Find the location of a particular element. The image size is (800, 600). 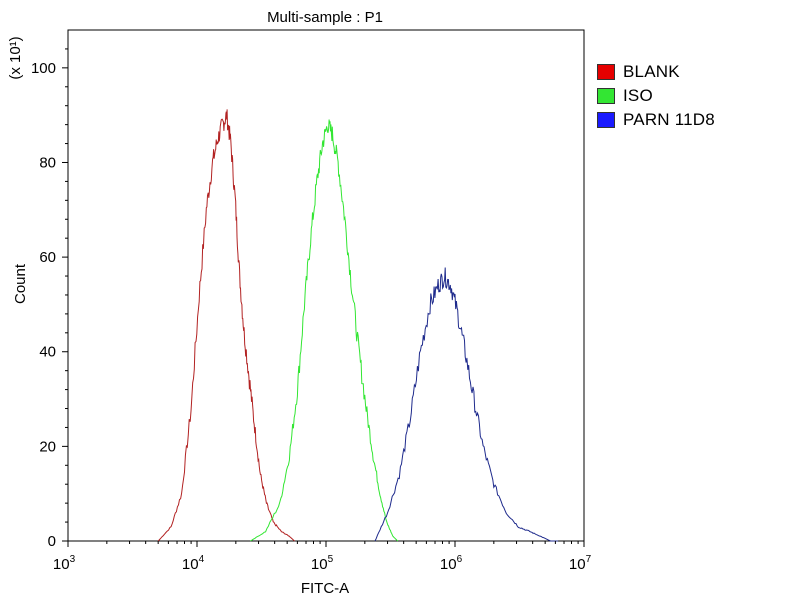

y-tick-label: 40 is located at coordinates (47, 352).